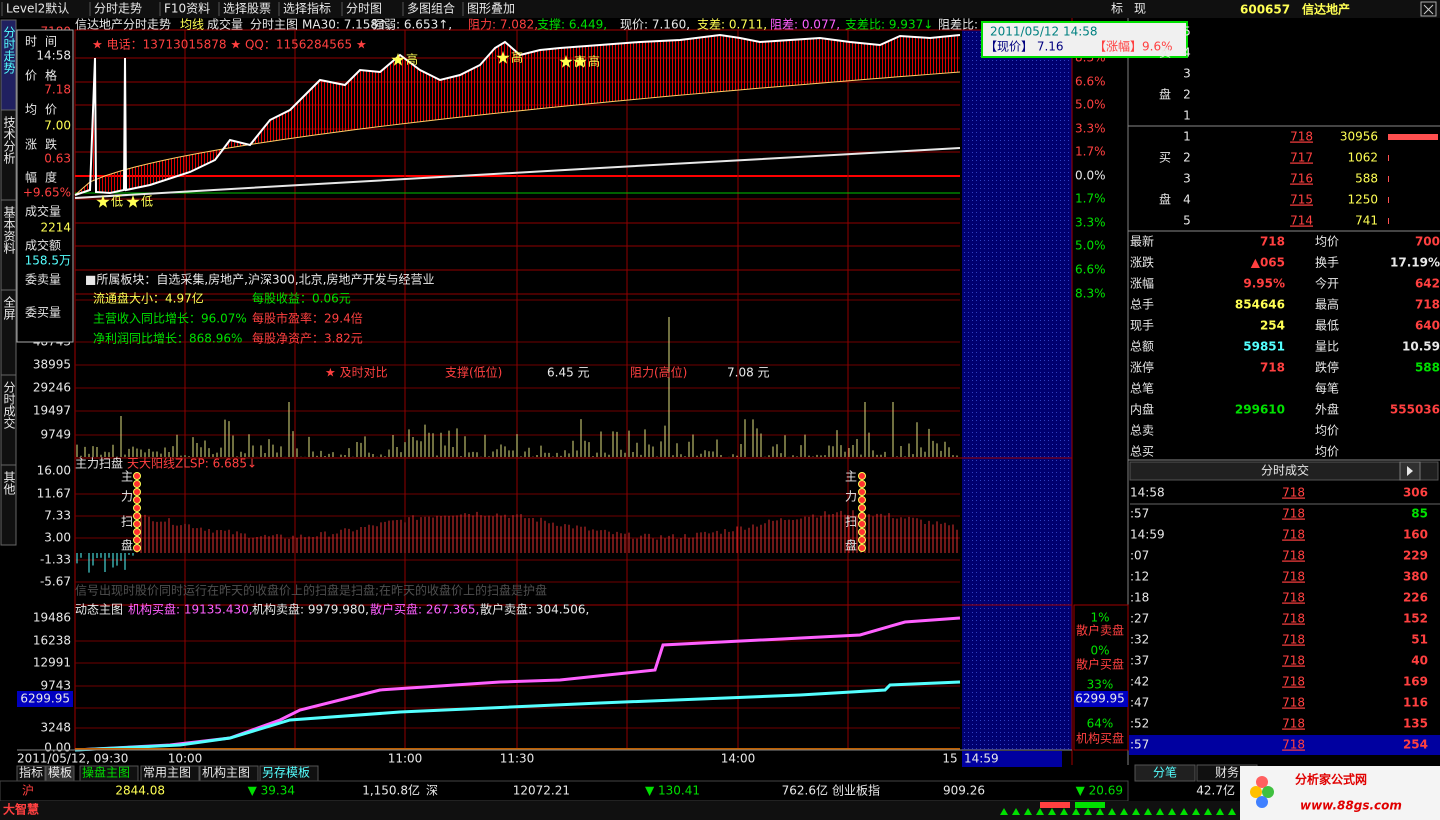 Image resolution: width=1440 pixels, height=820 pixels. What do you see at coordinates (491, 9) in the screenshot?
I see `menu-item: 图形叠加` at bounding box center [491, 9].